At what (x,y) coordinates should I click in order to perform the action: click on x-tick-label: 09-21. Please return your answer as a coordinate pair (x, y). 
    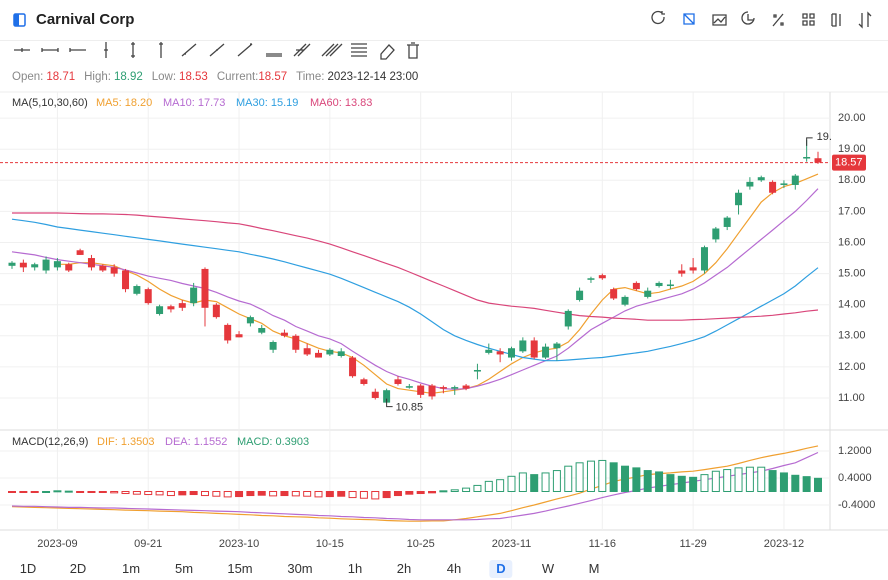
    Looking at the image, I should click on (148, 544).